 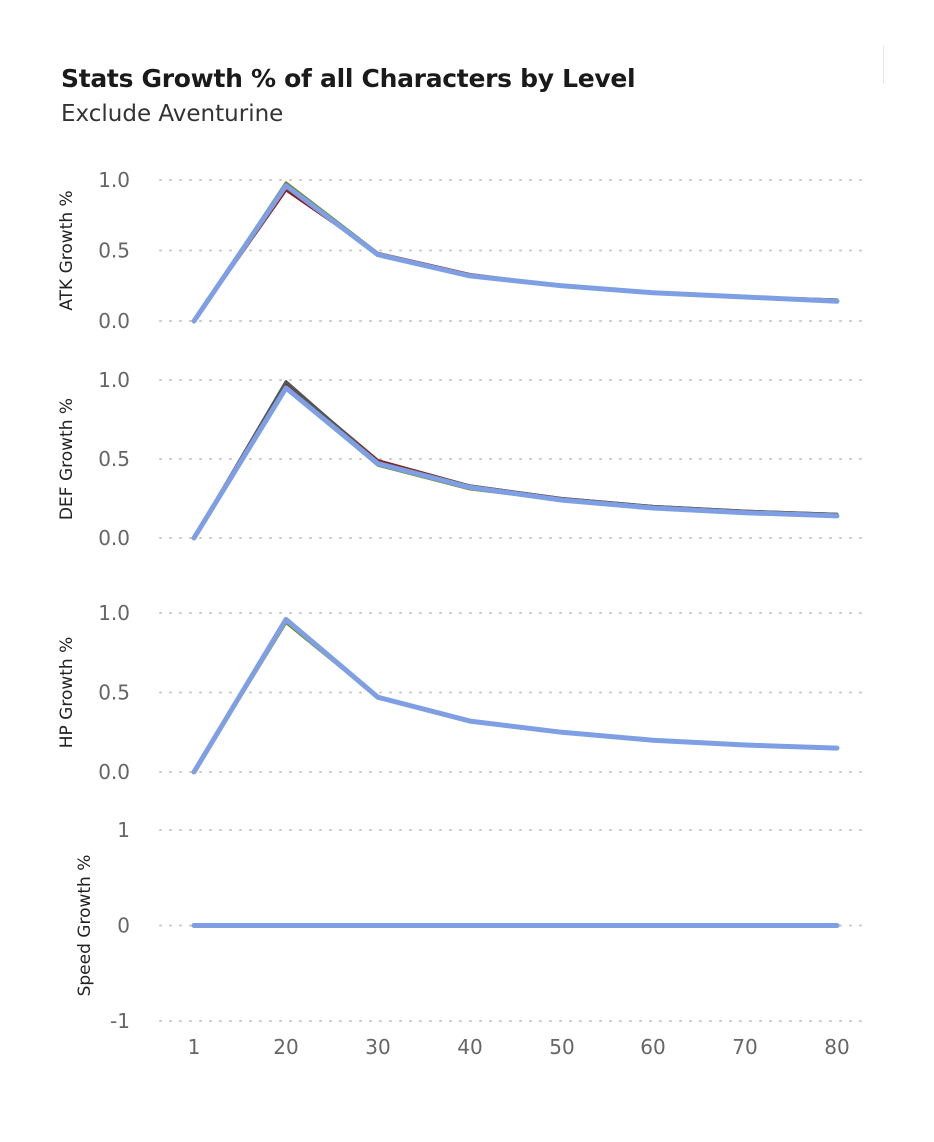 I want to click on chart-panel: 0.0 0.5 1.0 HP Growth %, so click(x=464, y=692).